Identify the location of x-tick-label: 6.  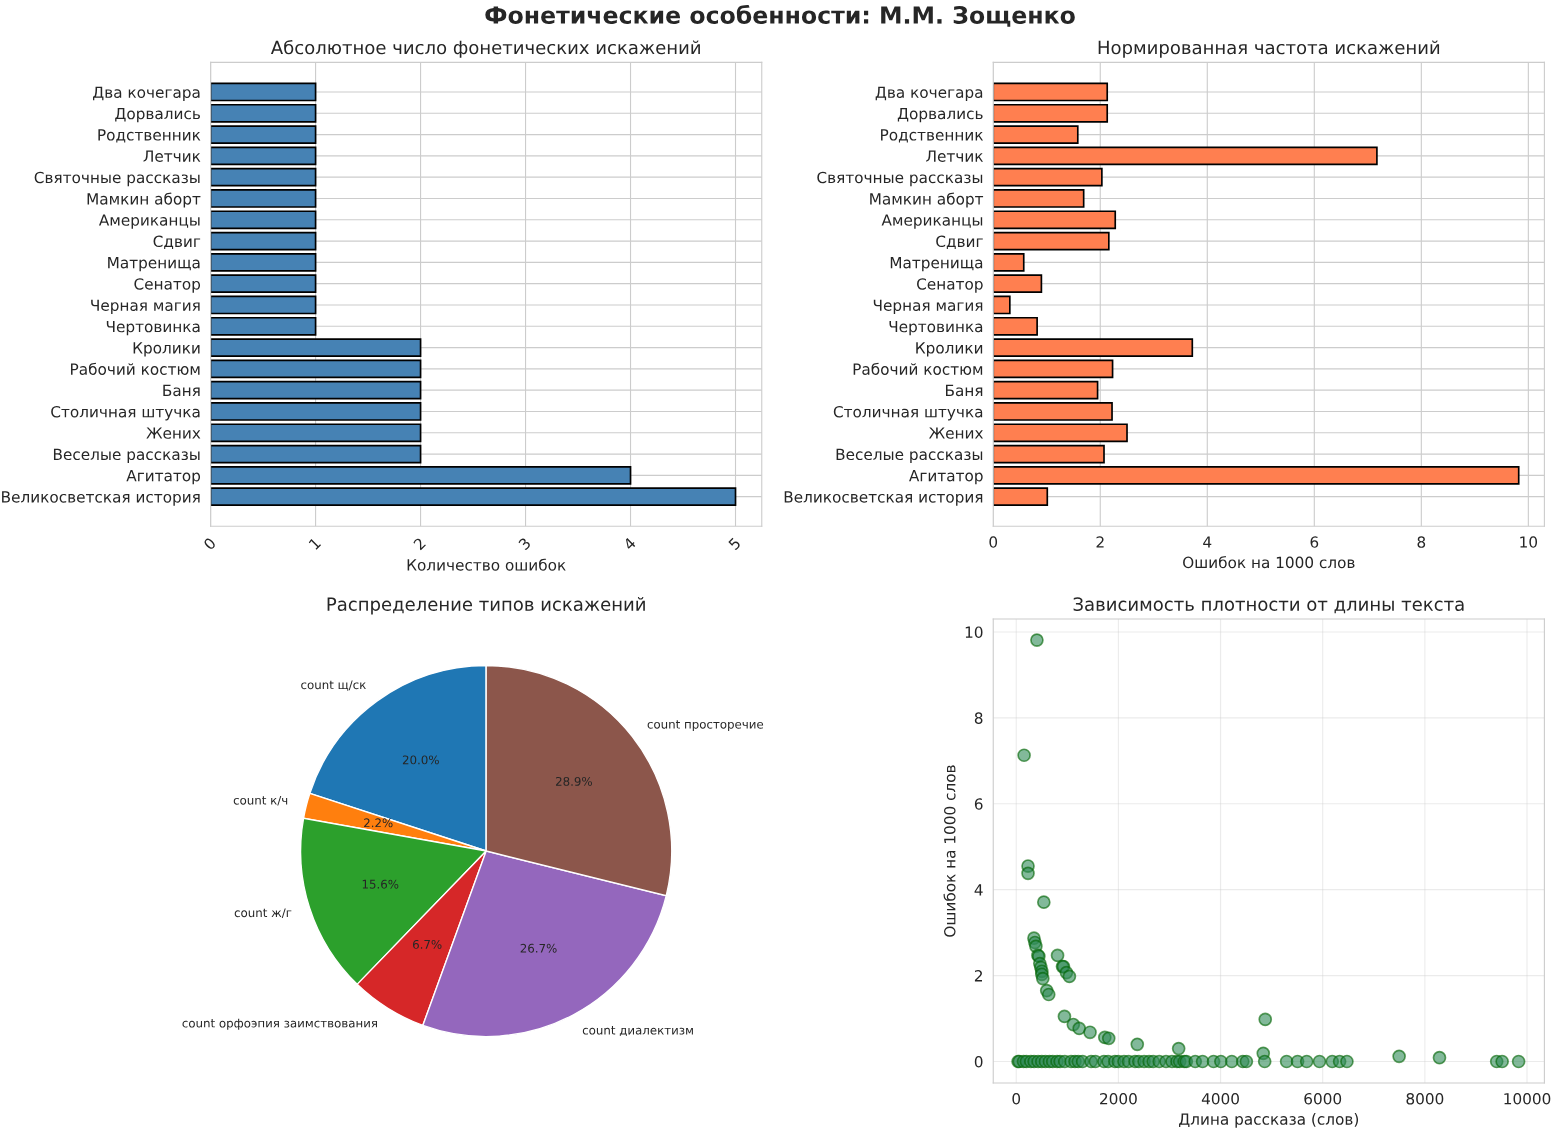
(1314, 542).